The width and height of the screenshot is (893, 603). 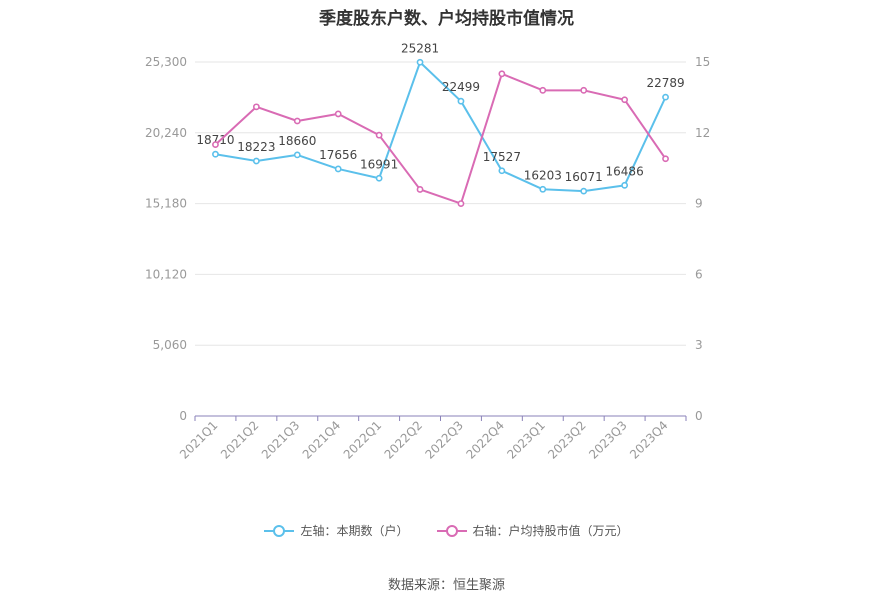 What do you see at coordinates (625, 171) in the screenshot?
I see `data-label: 16486` at bounding box center [625, 171].